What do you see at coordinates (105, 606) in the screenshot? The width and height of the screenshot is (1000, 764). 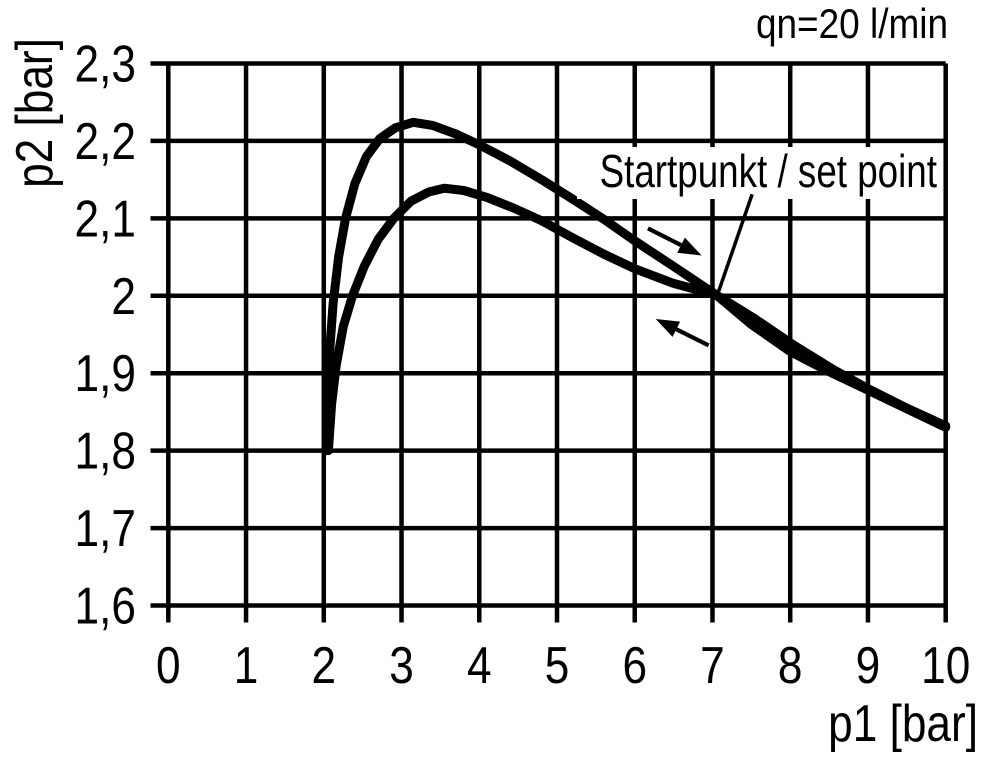 I see `y-tick-label: 1,6` at bounding box center [105, 606].